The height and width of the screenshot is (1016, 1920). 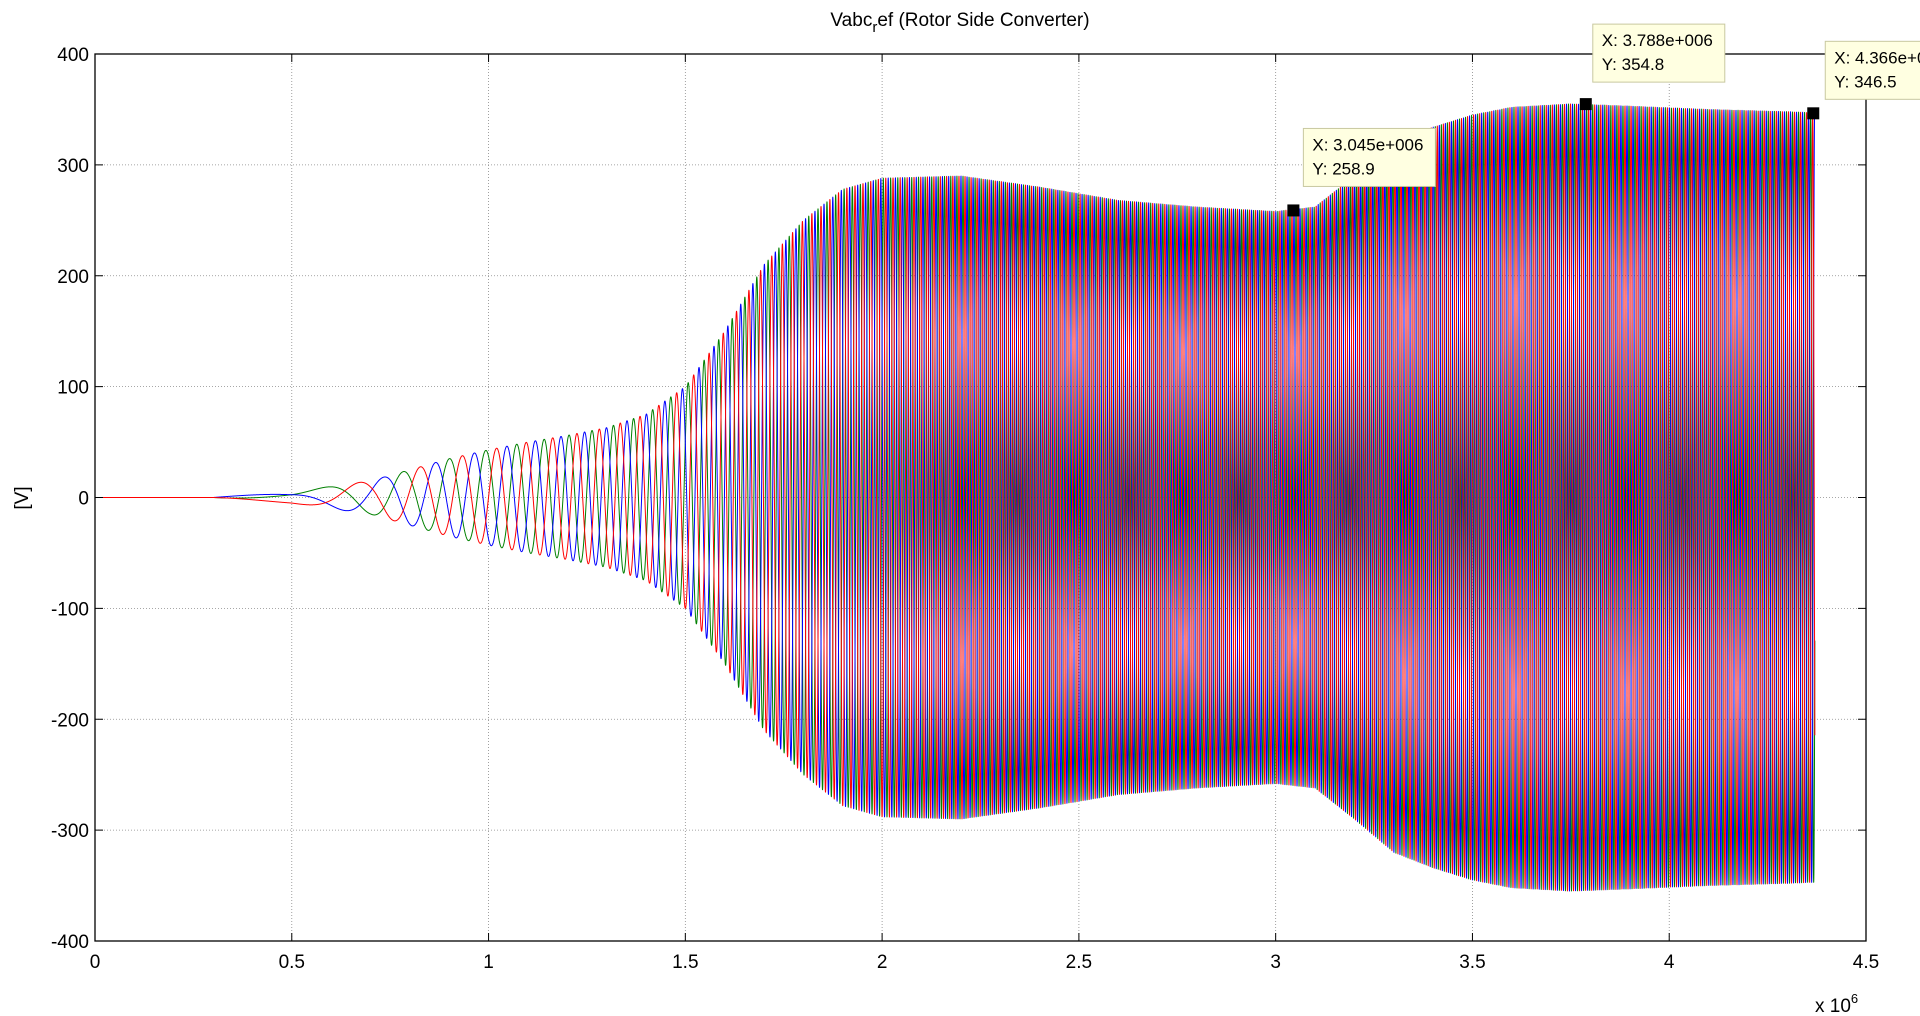 I want to click on x-tick-label: 3, so click(x=1275, y=962).